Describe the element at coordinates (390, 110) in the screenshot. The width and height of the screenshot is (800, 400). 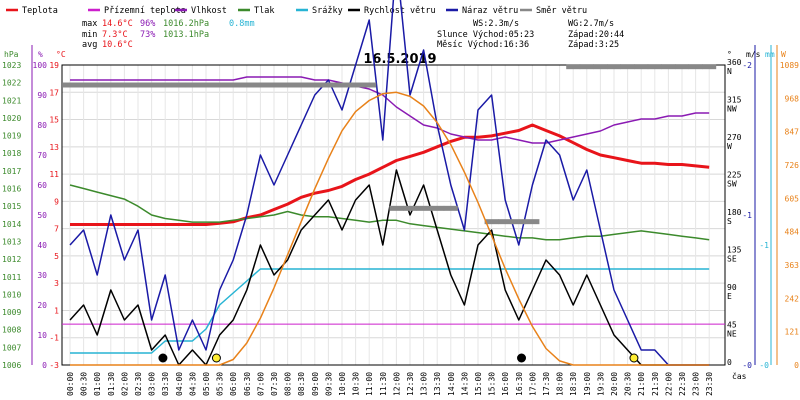
I see `series-line-vlhkost` at that location.